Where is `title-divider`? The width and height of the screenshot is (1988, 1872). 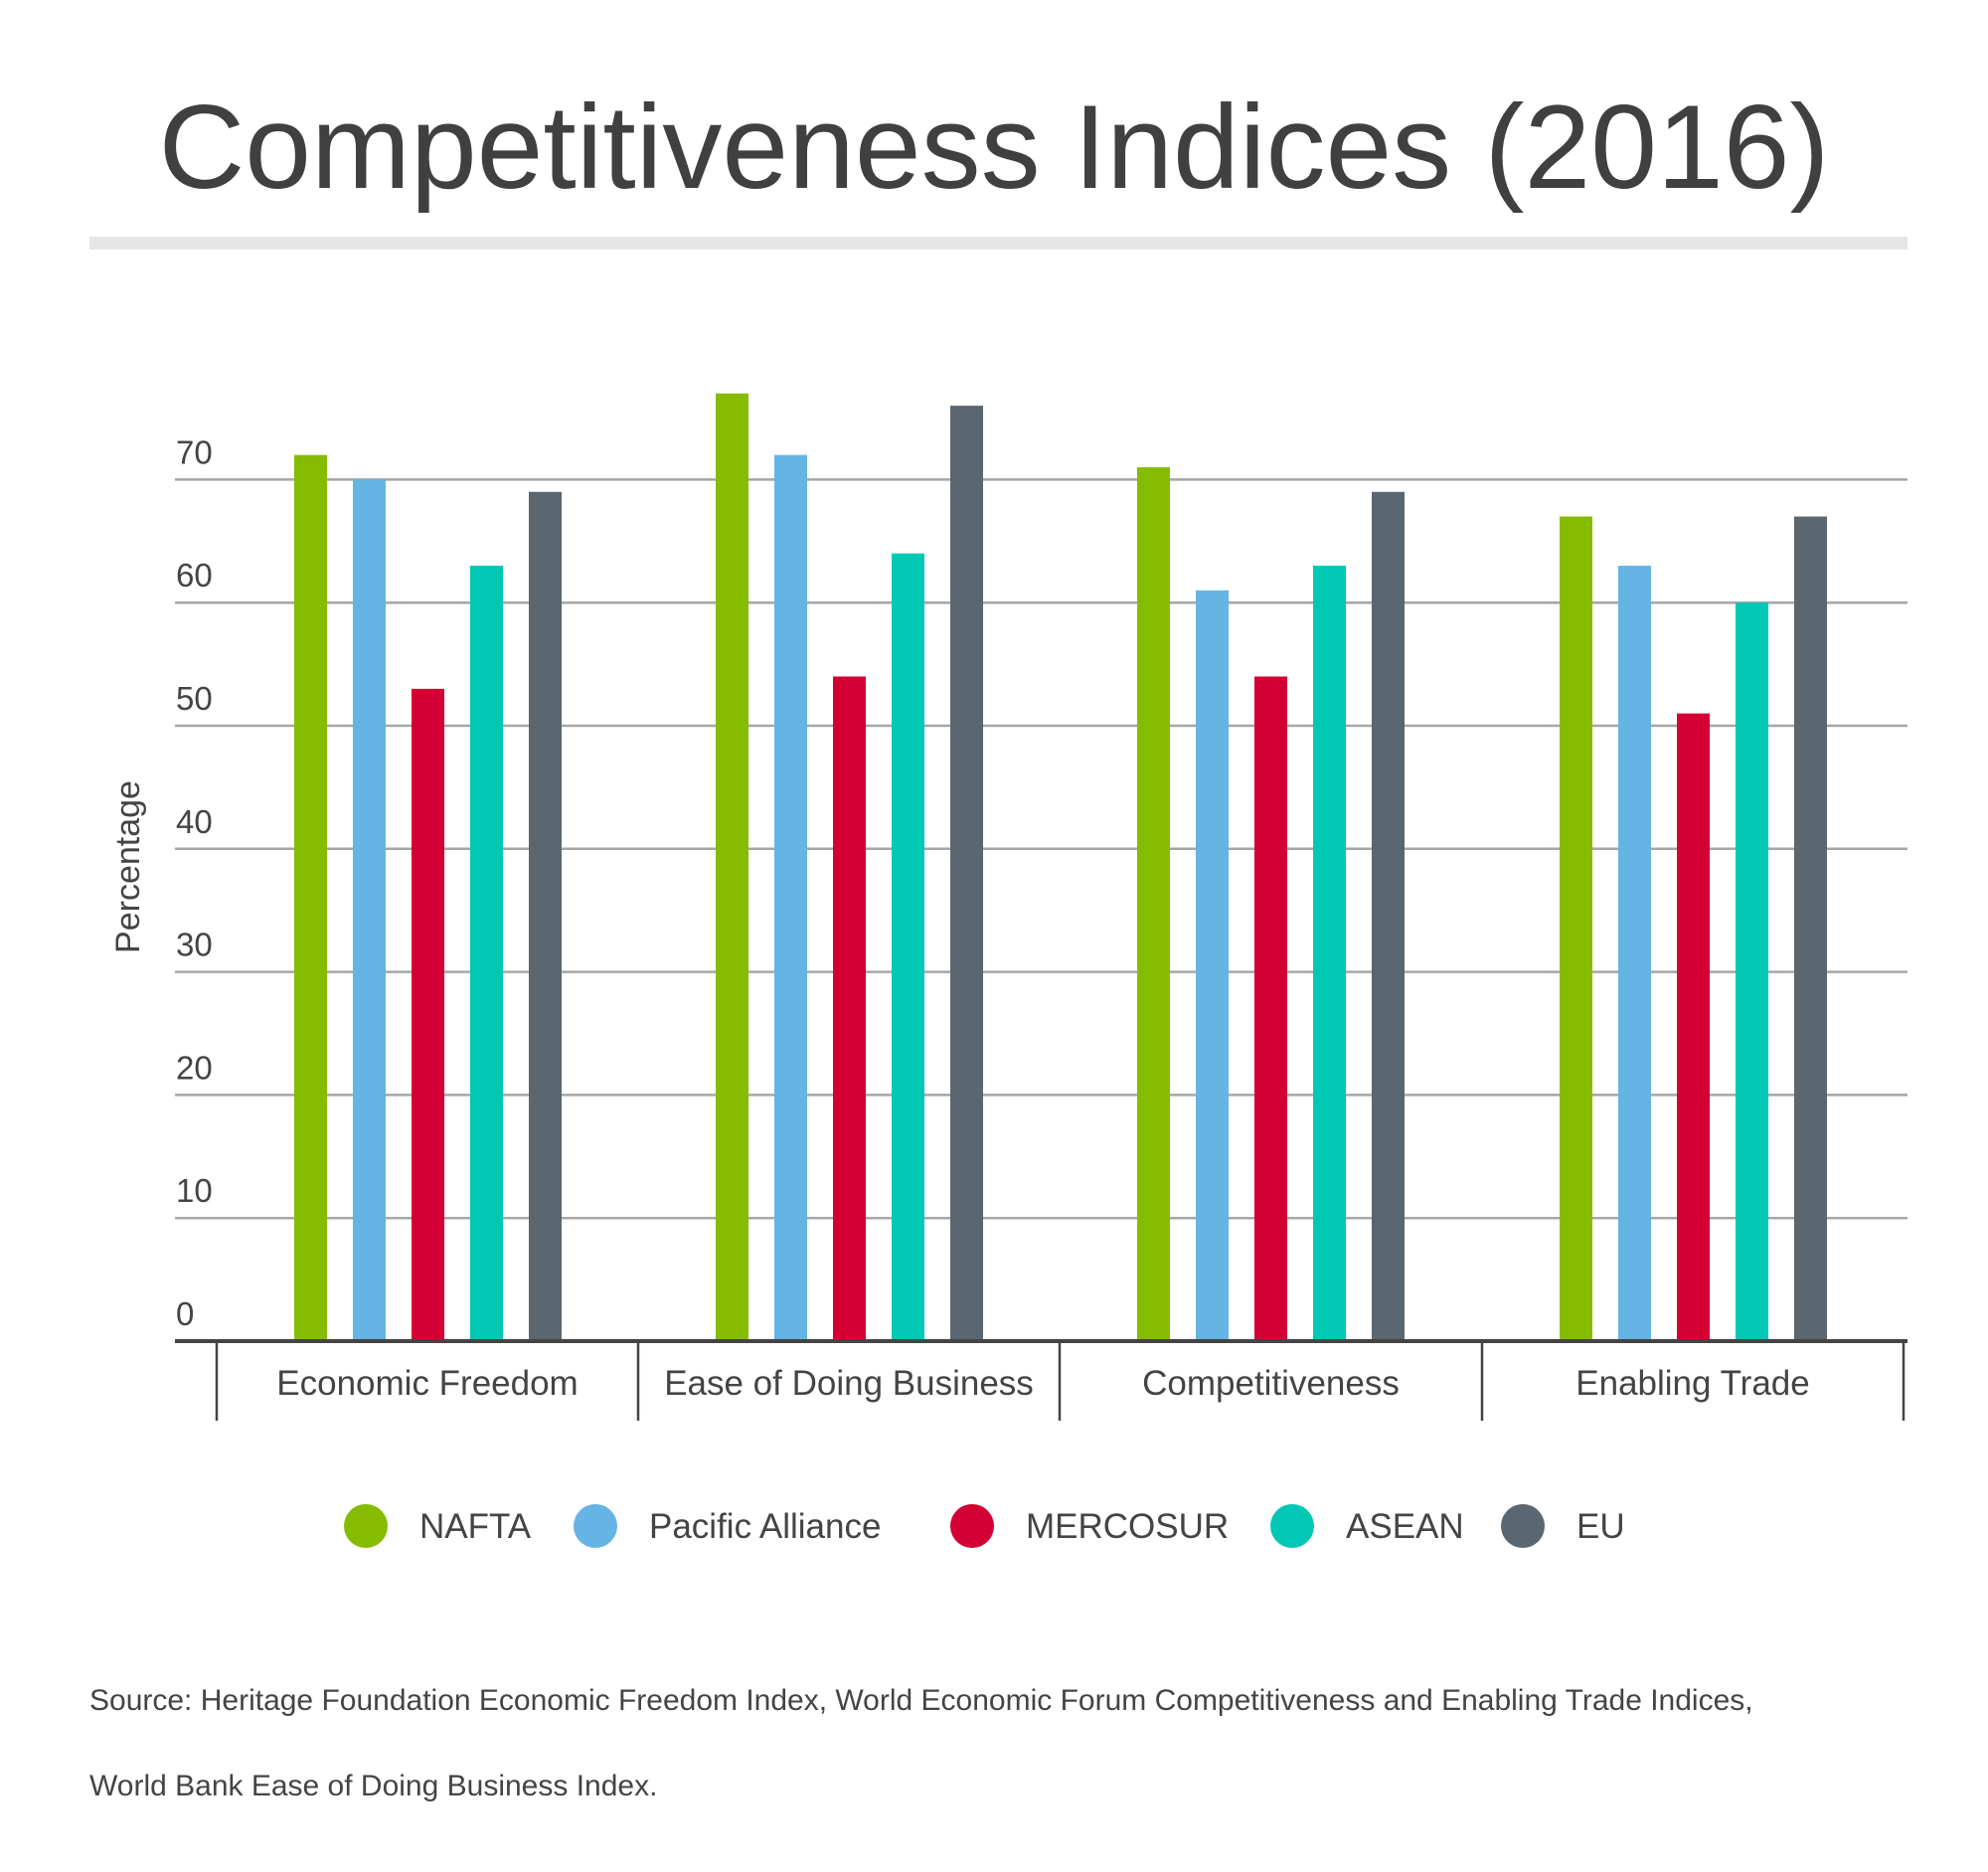 title-divider is located at coordinates (998, 243).